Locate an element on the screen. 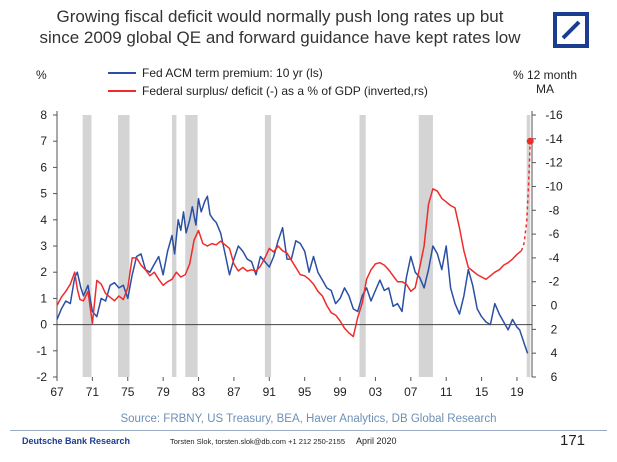 The image size is (617, 462). right-tick-label-10: 4 is located at coordinates (554, 353).